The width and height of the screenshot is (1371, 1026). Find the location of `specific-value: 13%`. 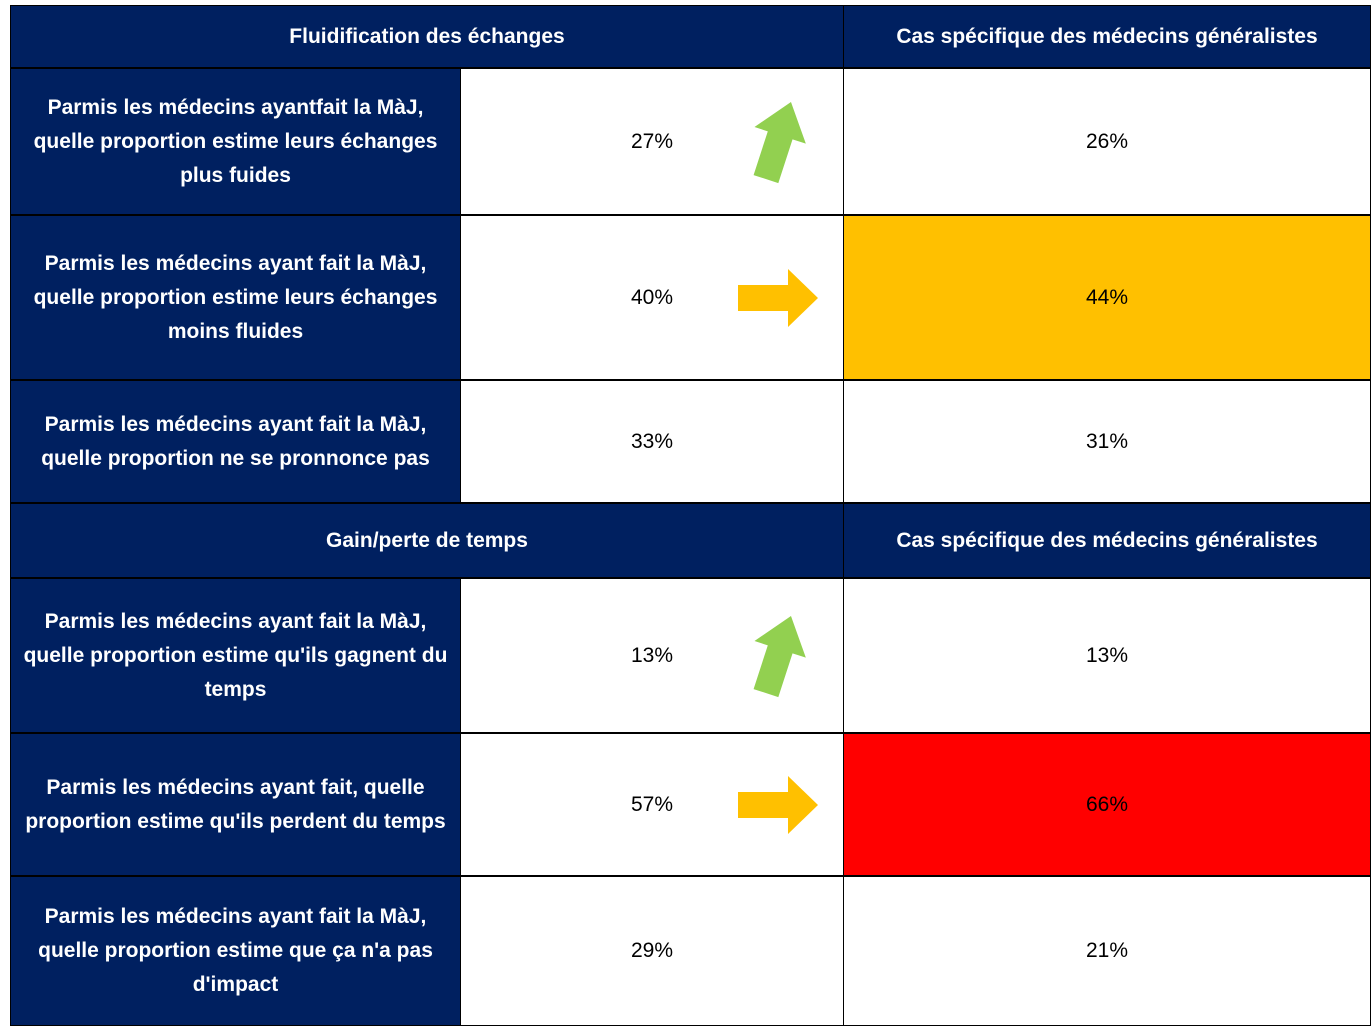

specific-value: 13% is located at coordinates (1107, 655).